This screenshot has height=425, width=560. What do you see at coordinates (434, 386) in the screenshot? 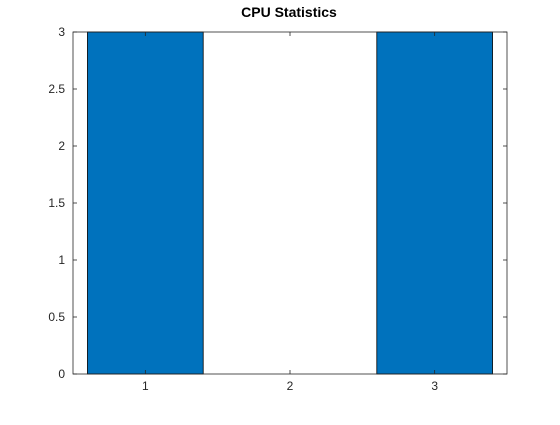
I see `x-tick-label: 3` at bounding box center [434, 386].